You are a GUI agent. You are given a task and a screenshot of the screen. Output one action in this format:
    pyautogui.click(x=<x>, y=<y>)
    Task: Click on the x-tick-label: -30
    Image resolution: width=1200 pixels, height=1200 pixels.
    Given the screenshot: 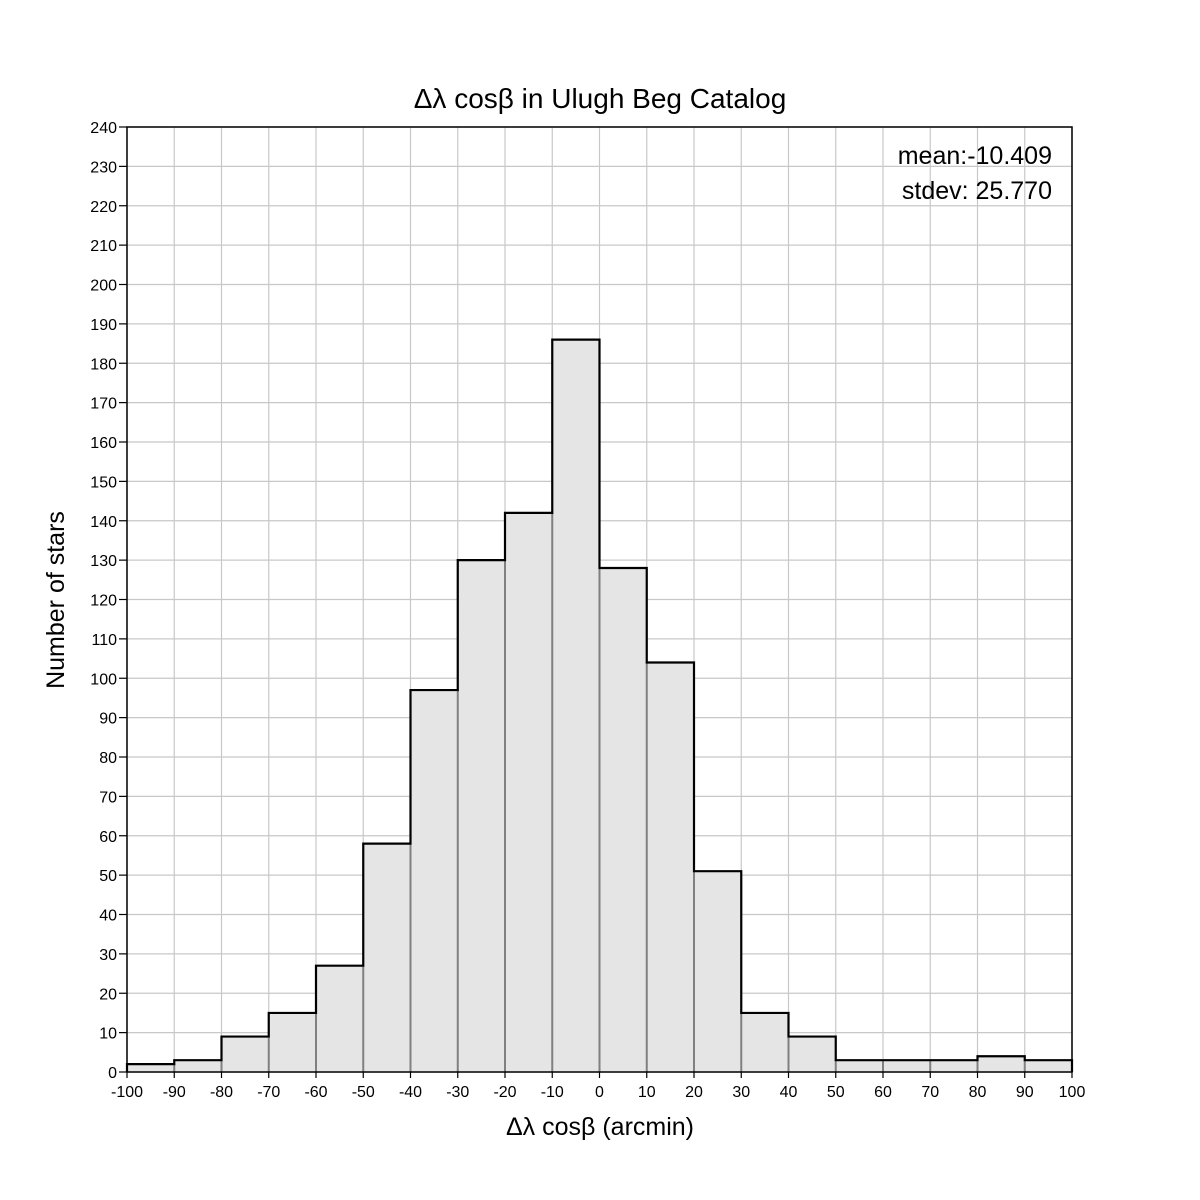 What is the action you would take?
    pyautogui.click(x=457, y=1092)
    